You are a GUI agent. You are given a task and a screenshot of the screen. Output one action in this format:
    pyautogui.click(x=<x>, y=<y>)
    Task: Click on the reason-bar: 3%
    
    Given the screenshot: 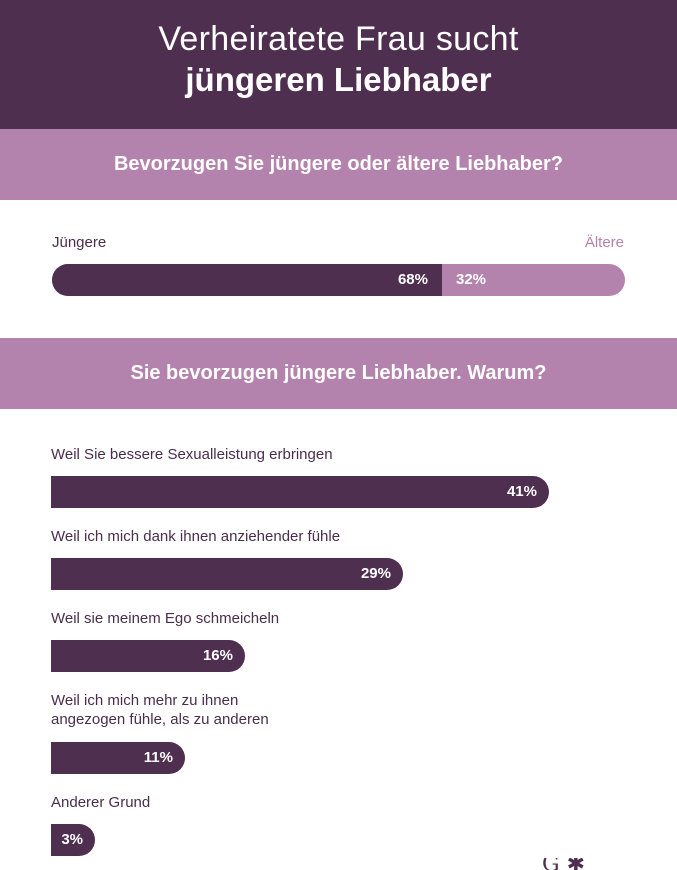 What is the action you would take?
    pyautogui.click(x=73, y=840)
    